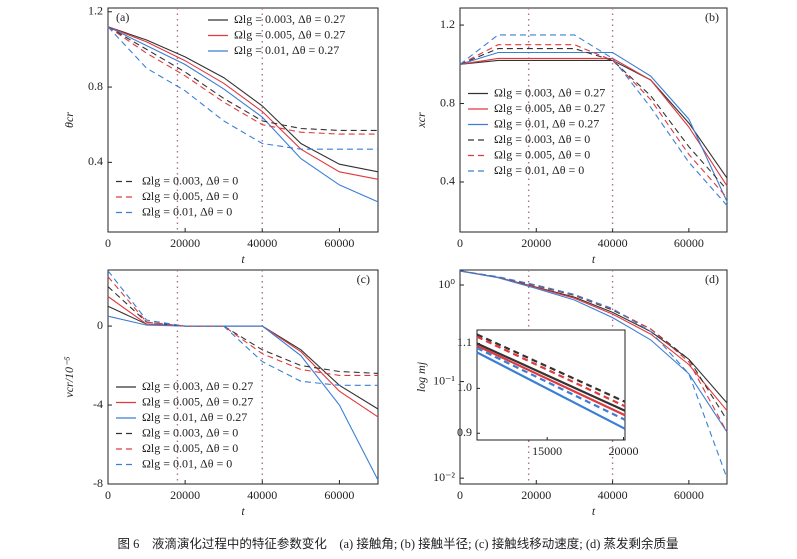 The image size is (797, 559). I want to click on panel-label: (c), so click(363, 279).